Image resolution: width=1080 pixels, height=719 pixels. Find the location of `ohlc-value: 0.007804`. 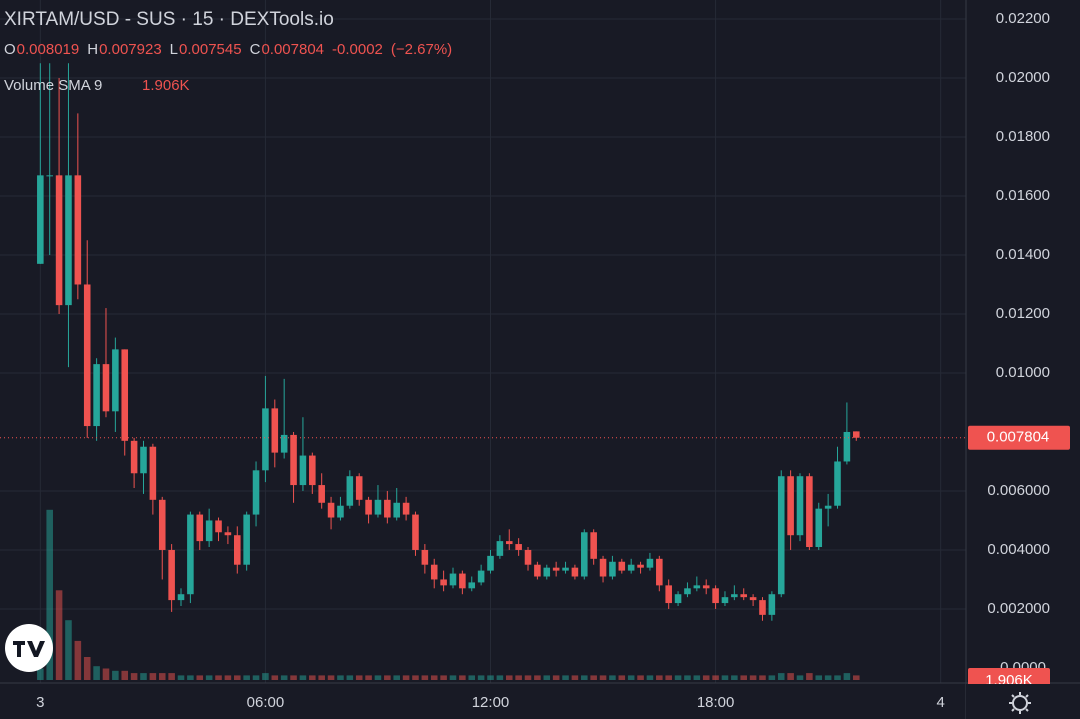

ohlc-value: 0.007804 is located at coordinates (292, 49).